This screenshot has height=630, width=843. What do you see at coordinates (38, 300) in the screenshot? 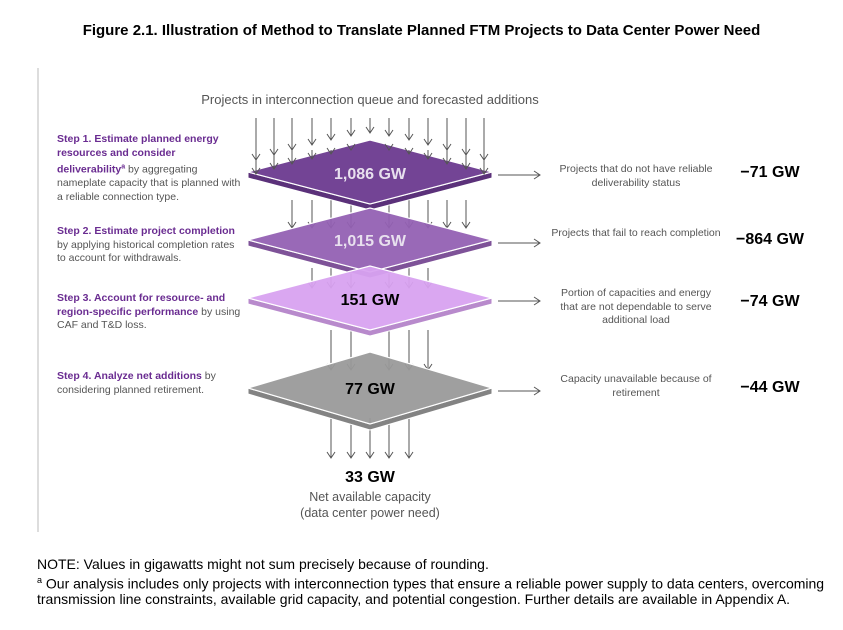
I see `frame-border` at bounding box center [38, 300].